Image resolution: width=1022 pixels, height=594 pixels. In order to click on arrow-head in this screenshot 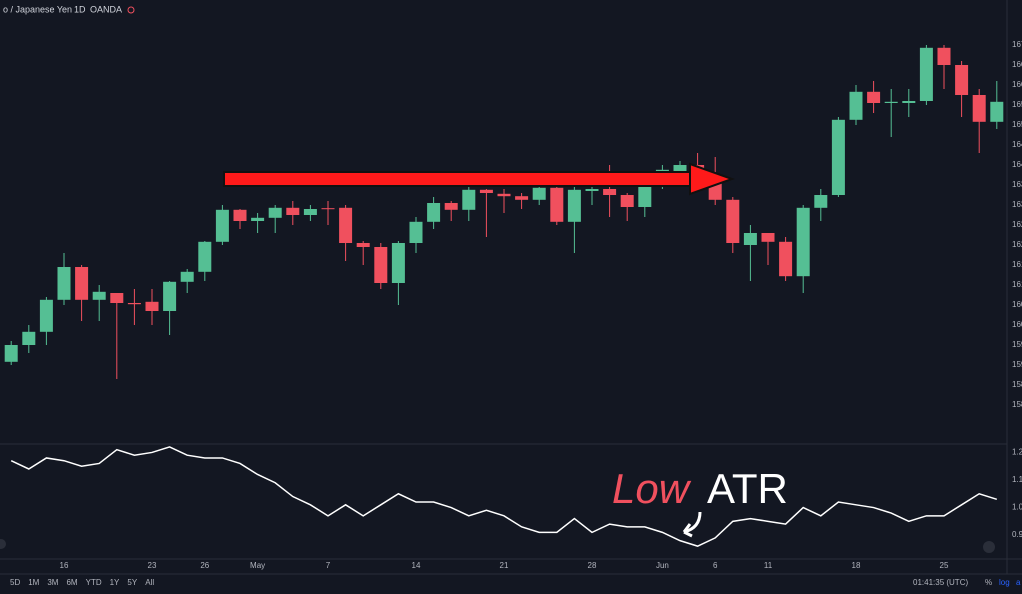, I will do `click(712, 179)`.